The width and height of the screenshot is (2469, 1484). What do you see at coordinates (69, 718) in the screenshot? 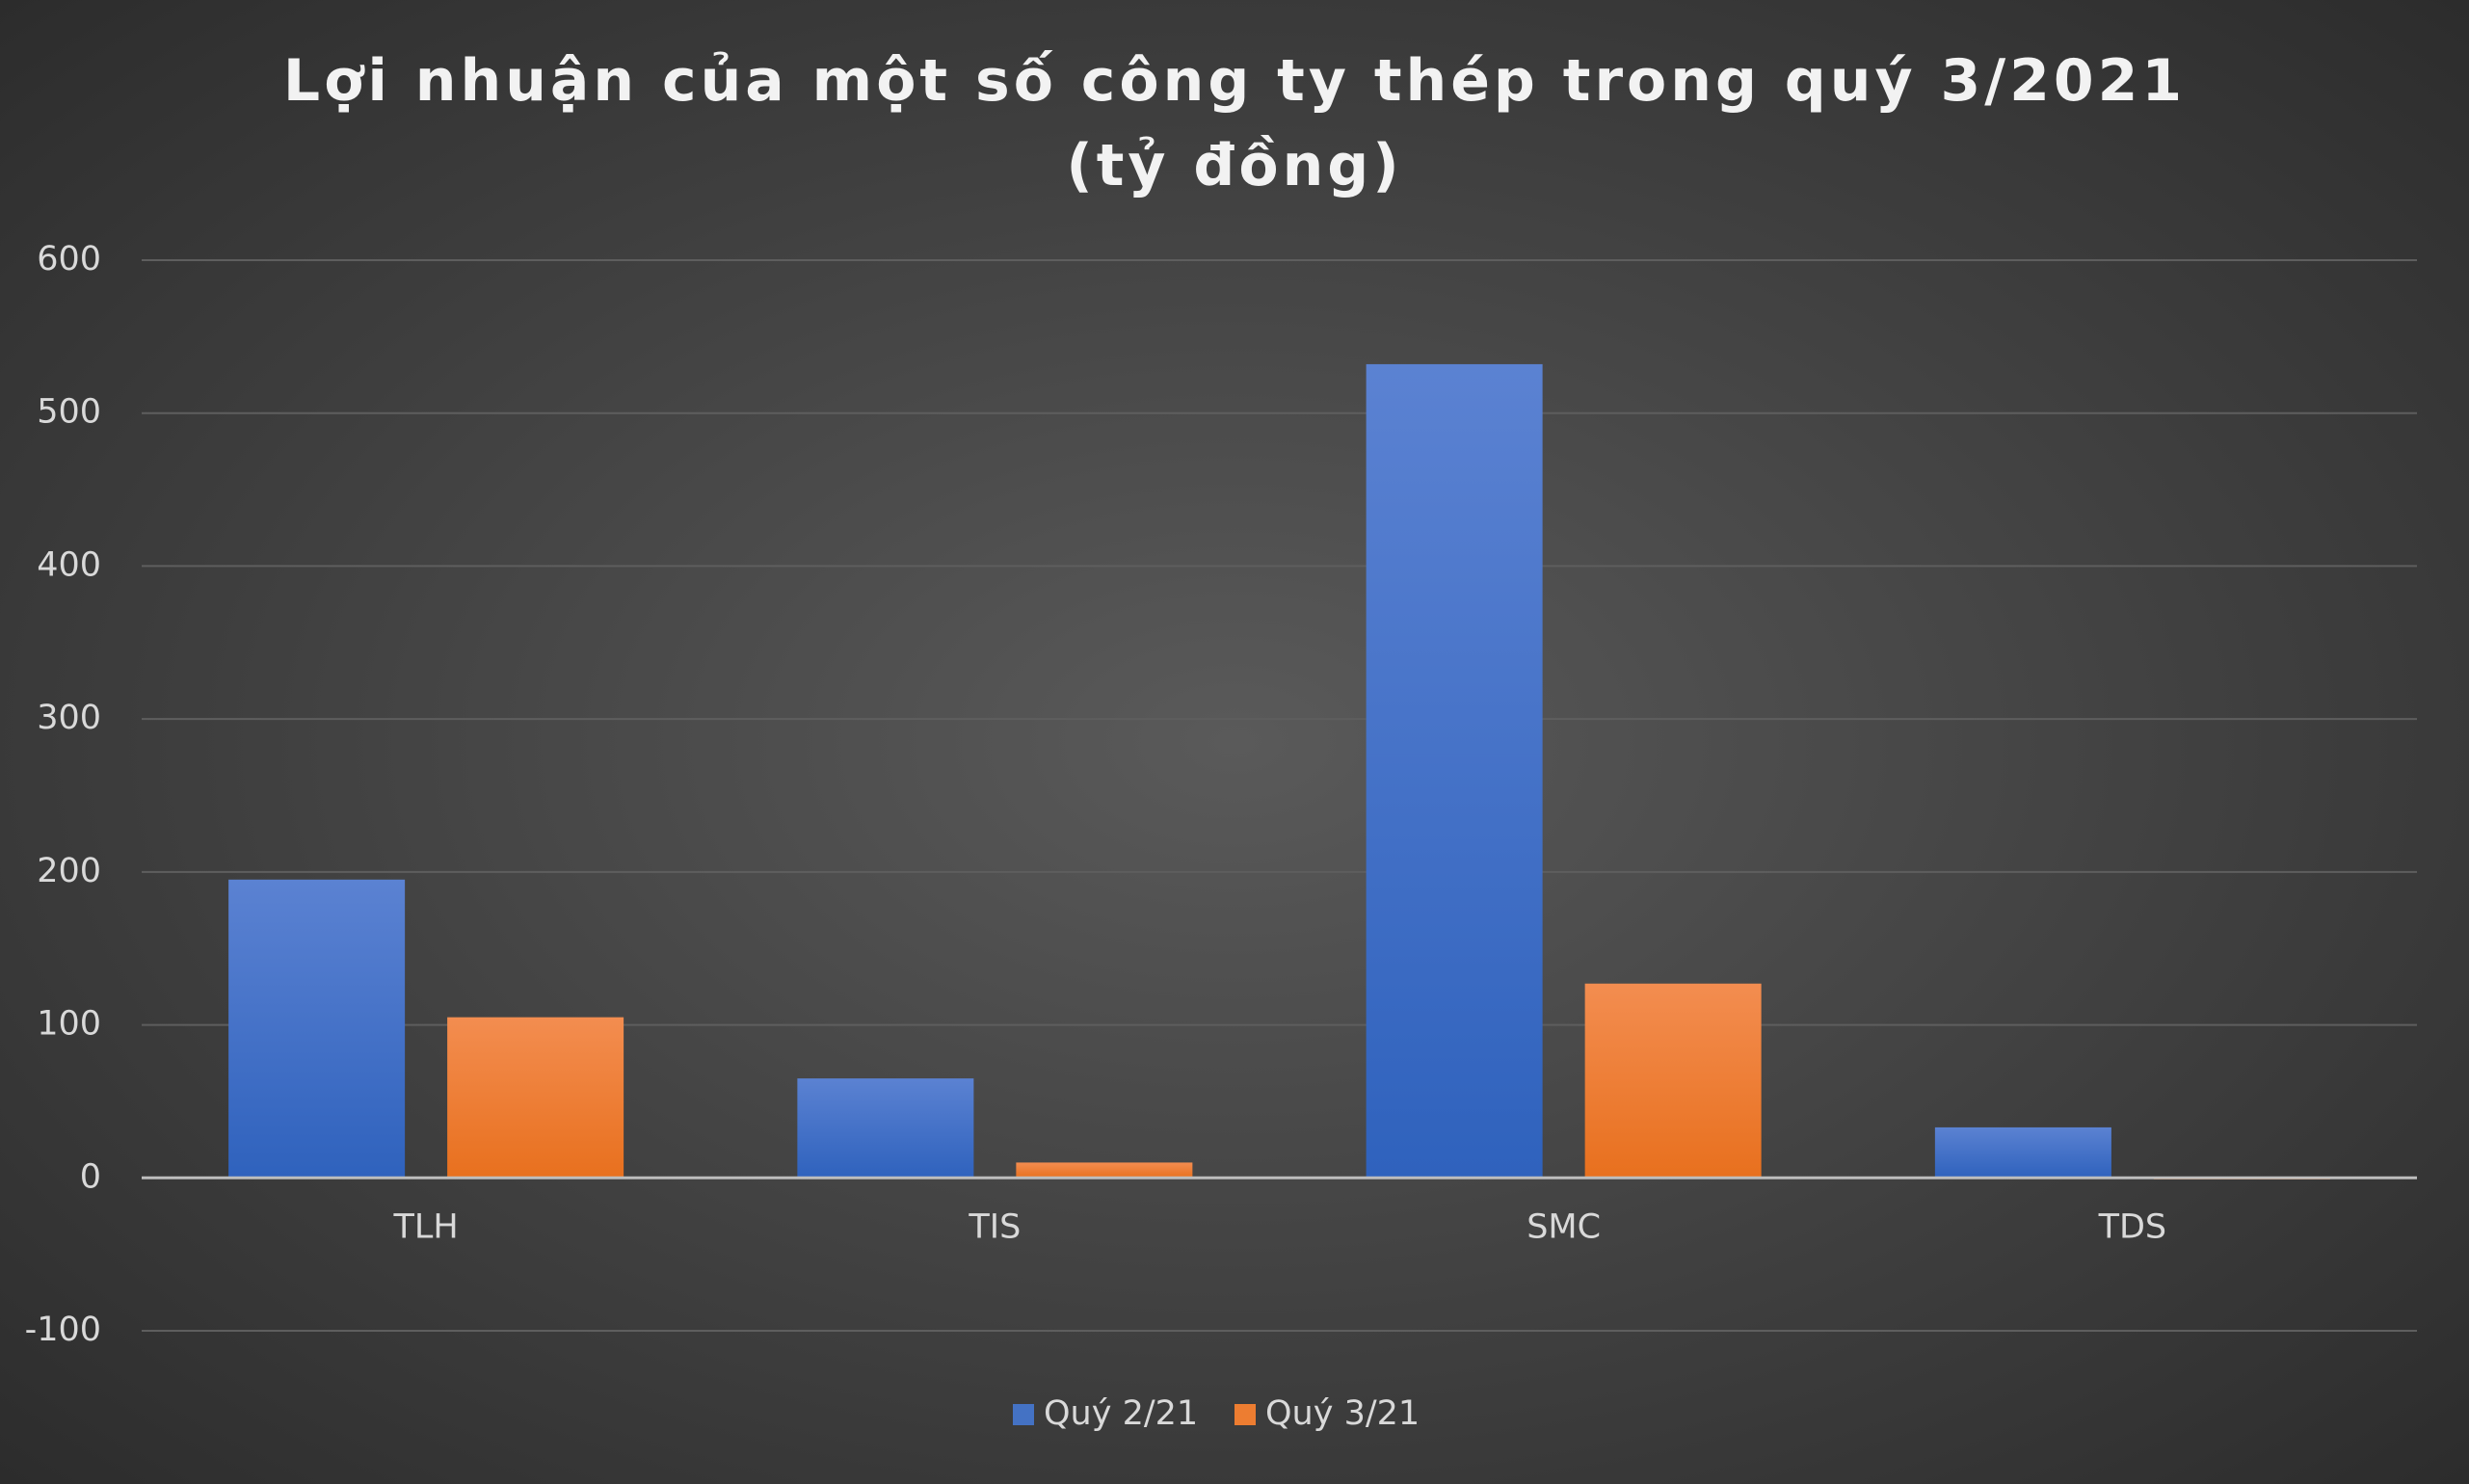
I see `y-tick-label: 300` at bounding box center [69, 718].